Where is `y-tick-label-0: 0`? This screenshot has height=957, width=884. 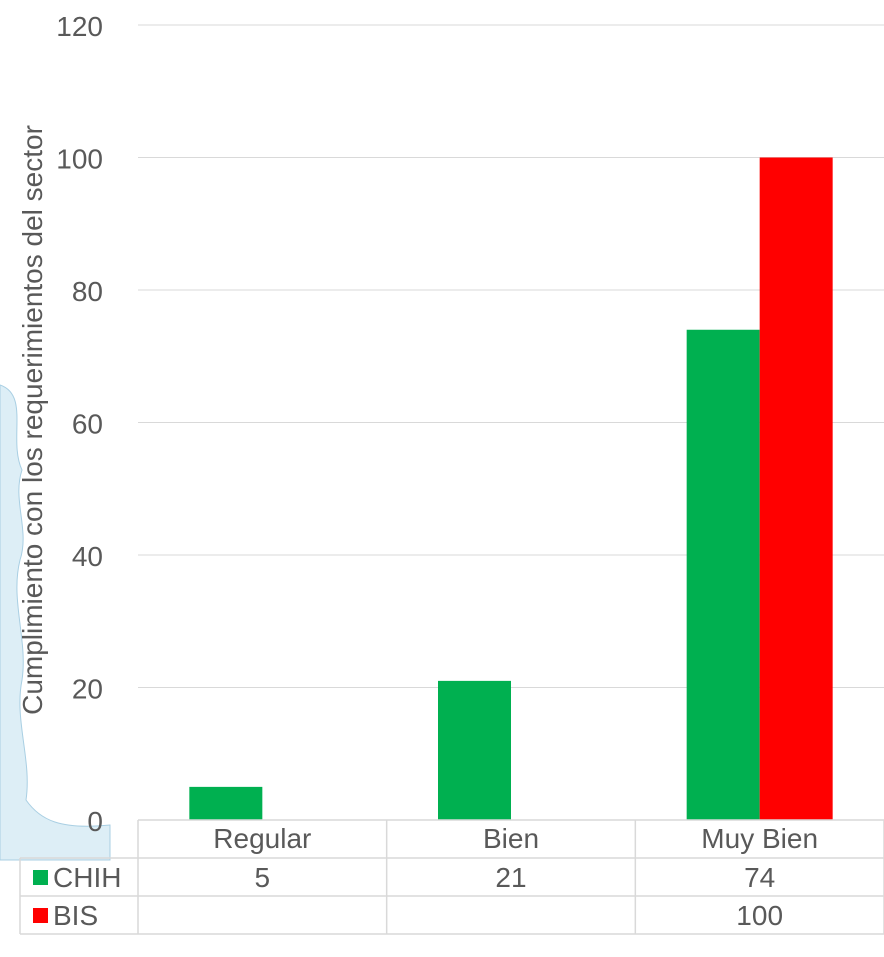 y-tick-label-0: 0 is located at coordinates (95, 821).